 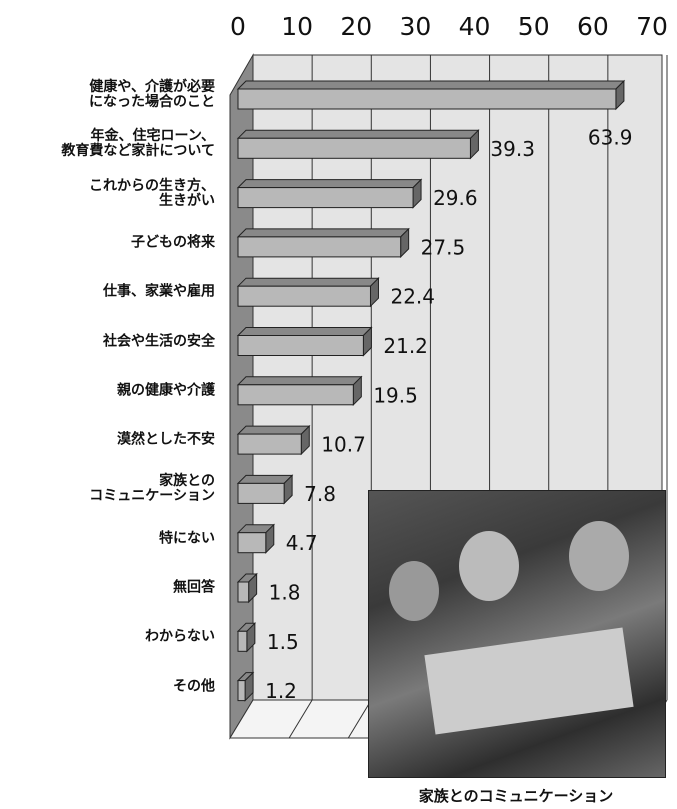 What do you see at coordinates (194, 587) in the screenshot?
I see `category-label: 無回答` at bounding box center [194, 587].